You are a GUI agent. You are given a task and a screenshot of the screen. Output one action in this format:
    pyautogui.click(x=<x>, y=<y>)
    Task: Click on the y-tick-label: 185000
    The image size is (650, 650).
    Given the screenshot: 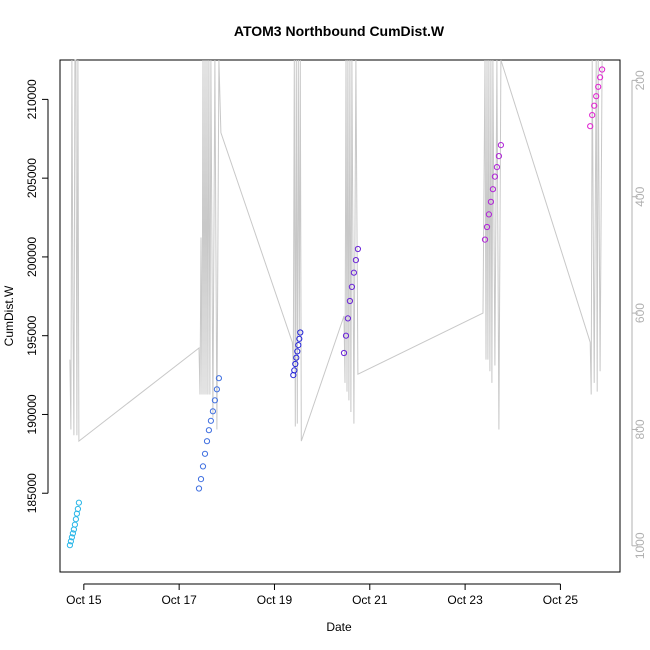 What is the action you would take?
    pyautogui.click(x=32, y=493)
    